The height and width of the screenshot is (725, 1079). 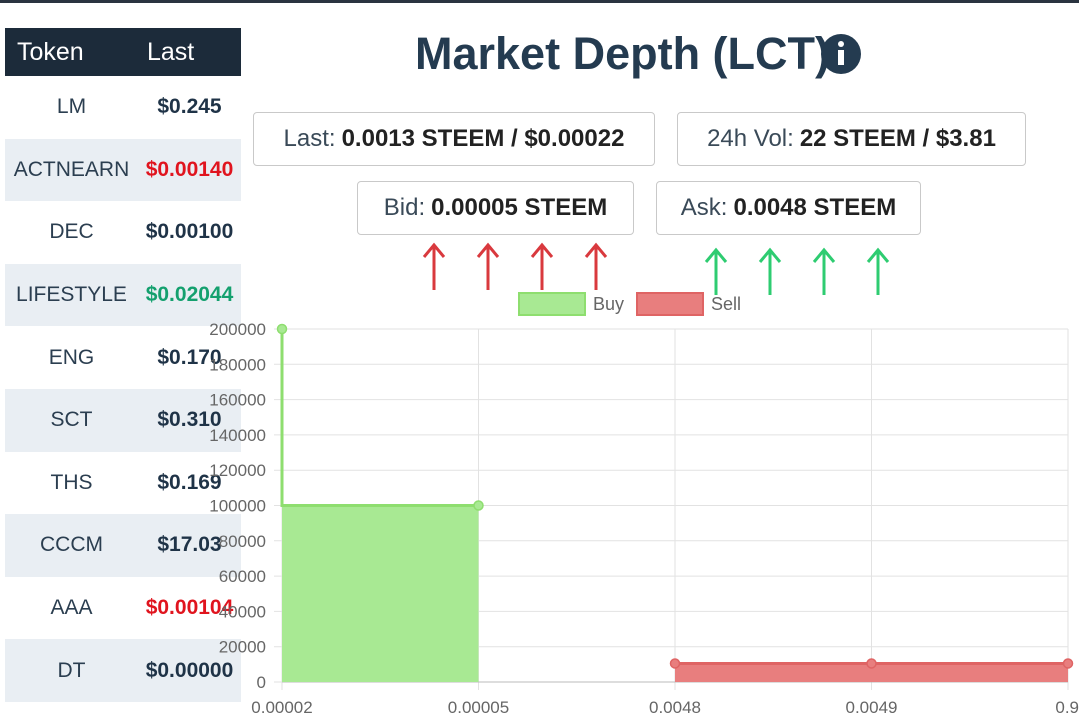 What do you see at coordinates (123, 670) in the screenshot?
I see `table-row: DT $0.00000` at bounding box center [123, 670].